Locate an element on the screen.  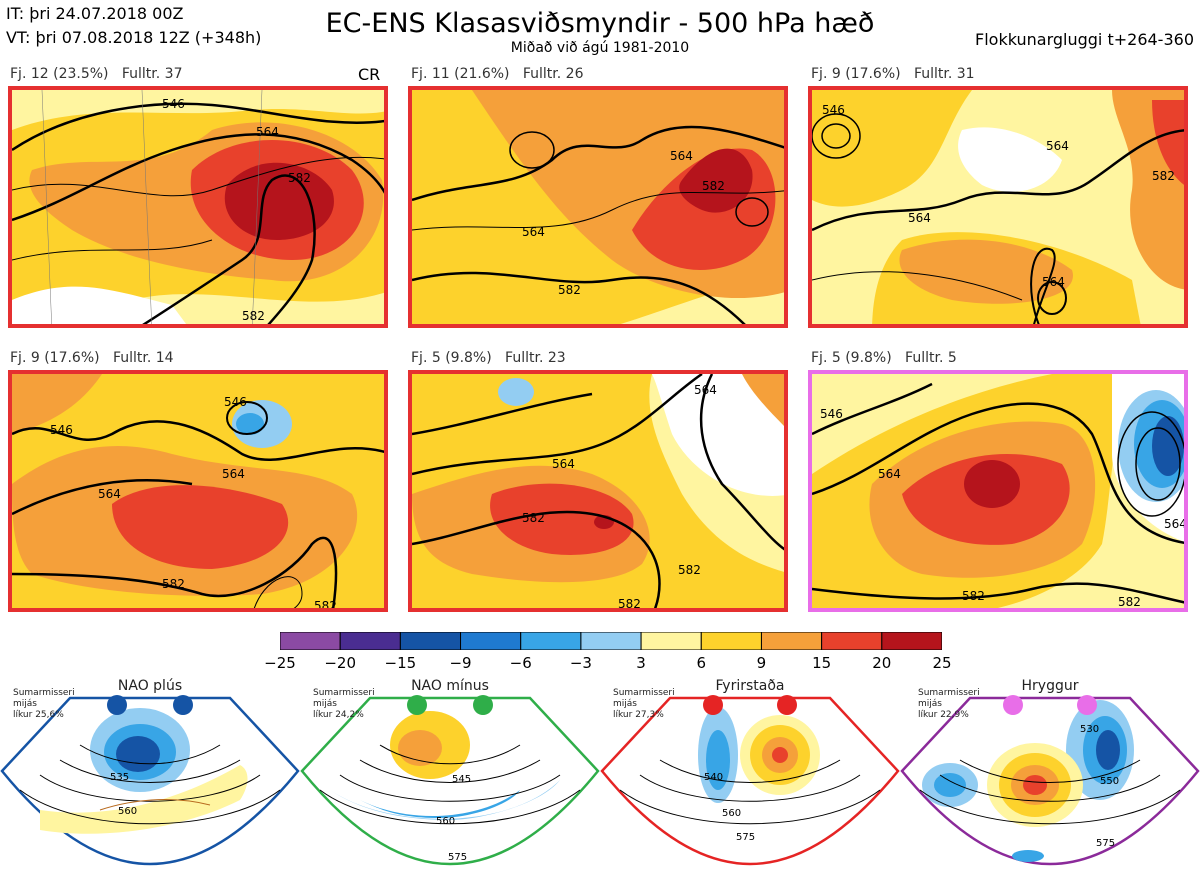
colorbar-tick-label: 15 is located at coordinates (822, 663).